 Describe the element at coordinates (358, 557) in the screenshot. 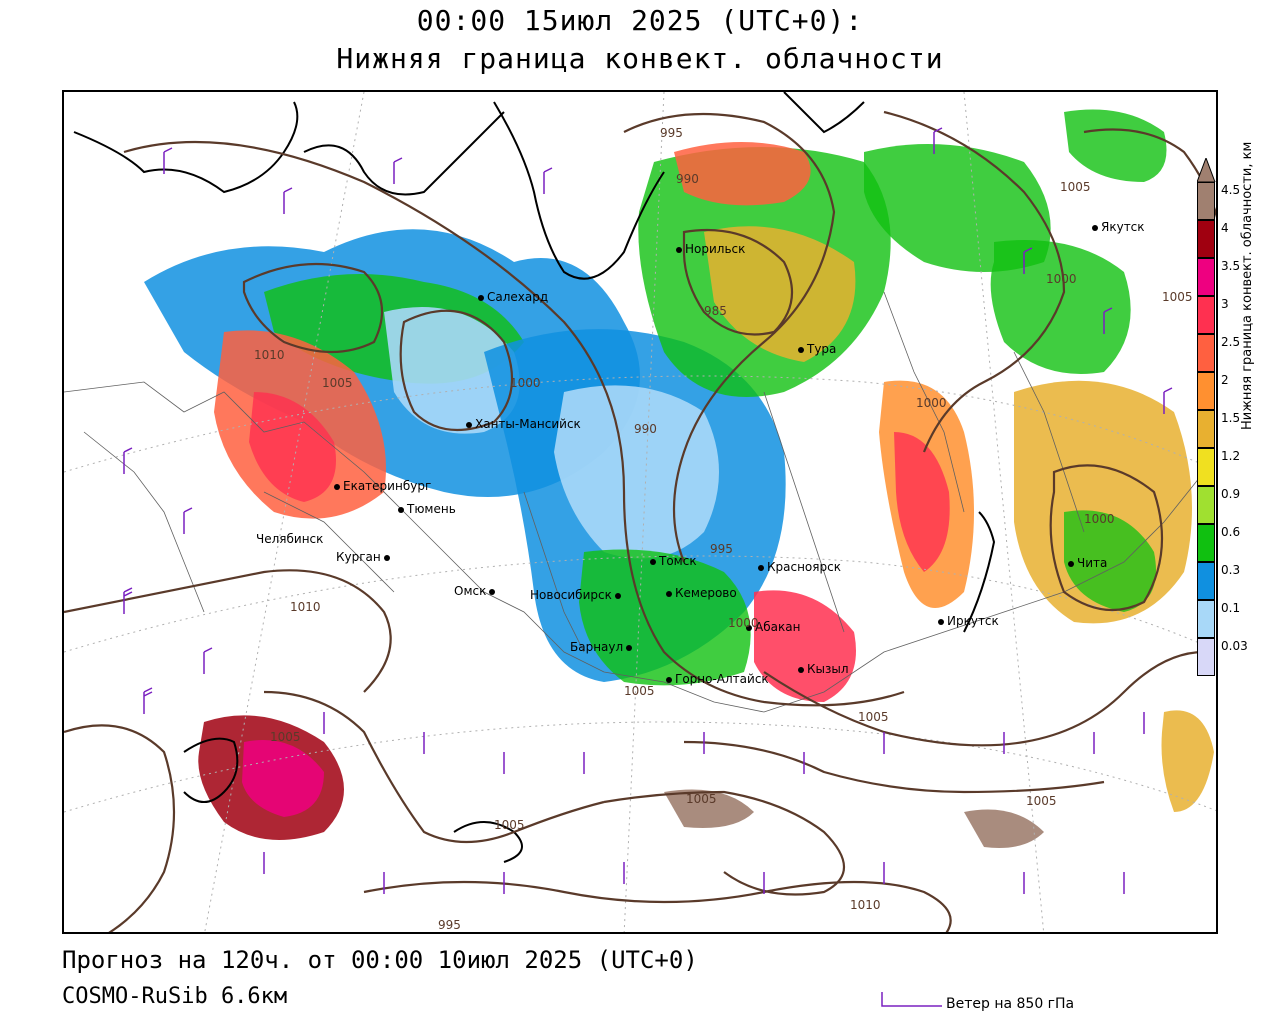

I see `city-label: Курган` at that location.